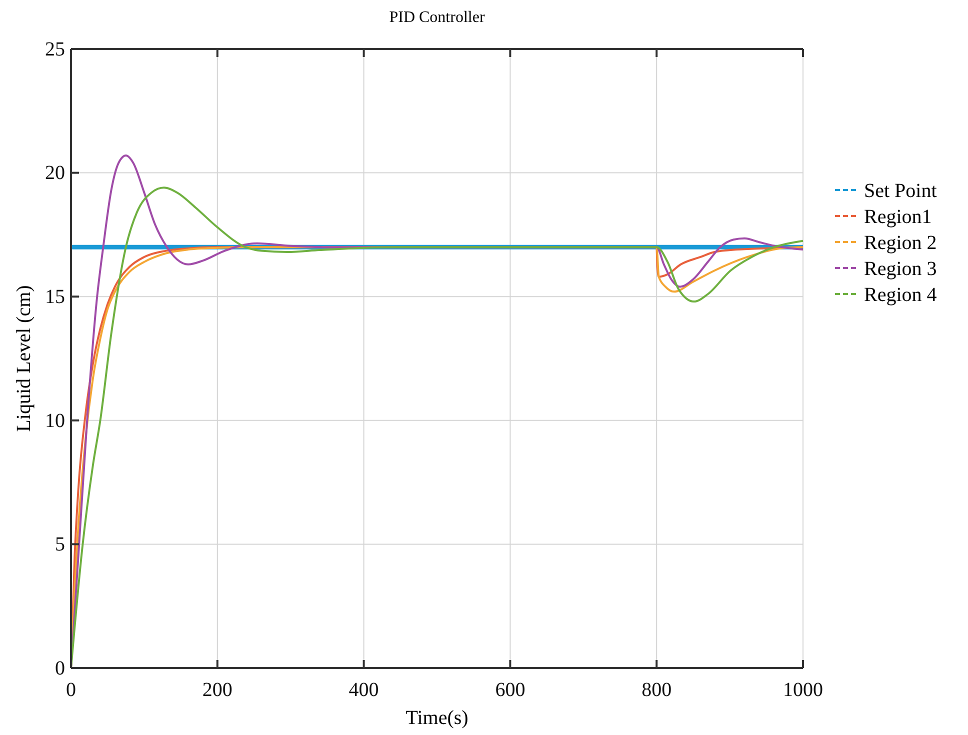 The image size is (968, 735). I want to click on x-axis-title: Time(s), so click(437, 718).